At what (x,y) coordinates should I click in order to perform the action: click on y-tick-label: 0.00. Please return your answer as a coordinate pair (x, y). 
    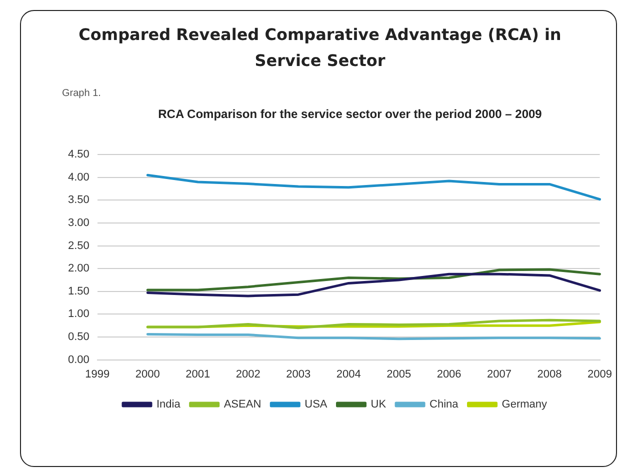
    Looking at the image, I should click on (79, 360).